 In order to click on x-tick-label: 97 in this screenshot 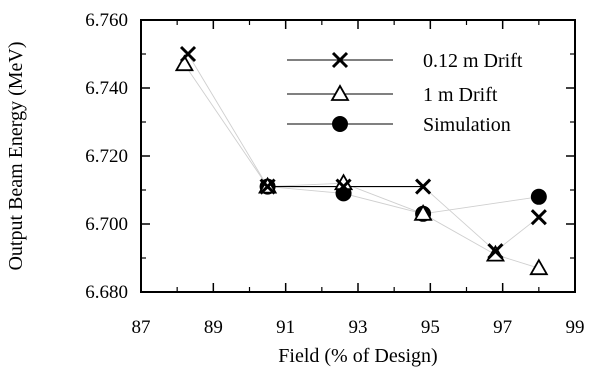, I will do `click(502, 327)`.